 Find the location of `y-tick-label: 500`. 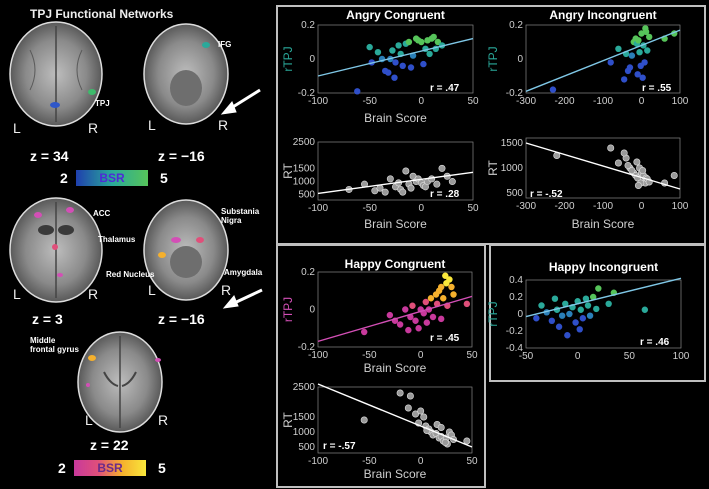

y-tick-label: 500 is located at coordinates (514, 193).